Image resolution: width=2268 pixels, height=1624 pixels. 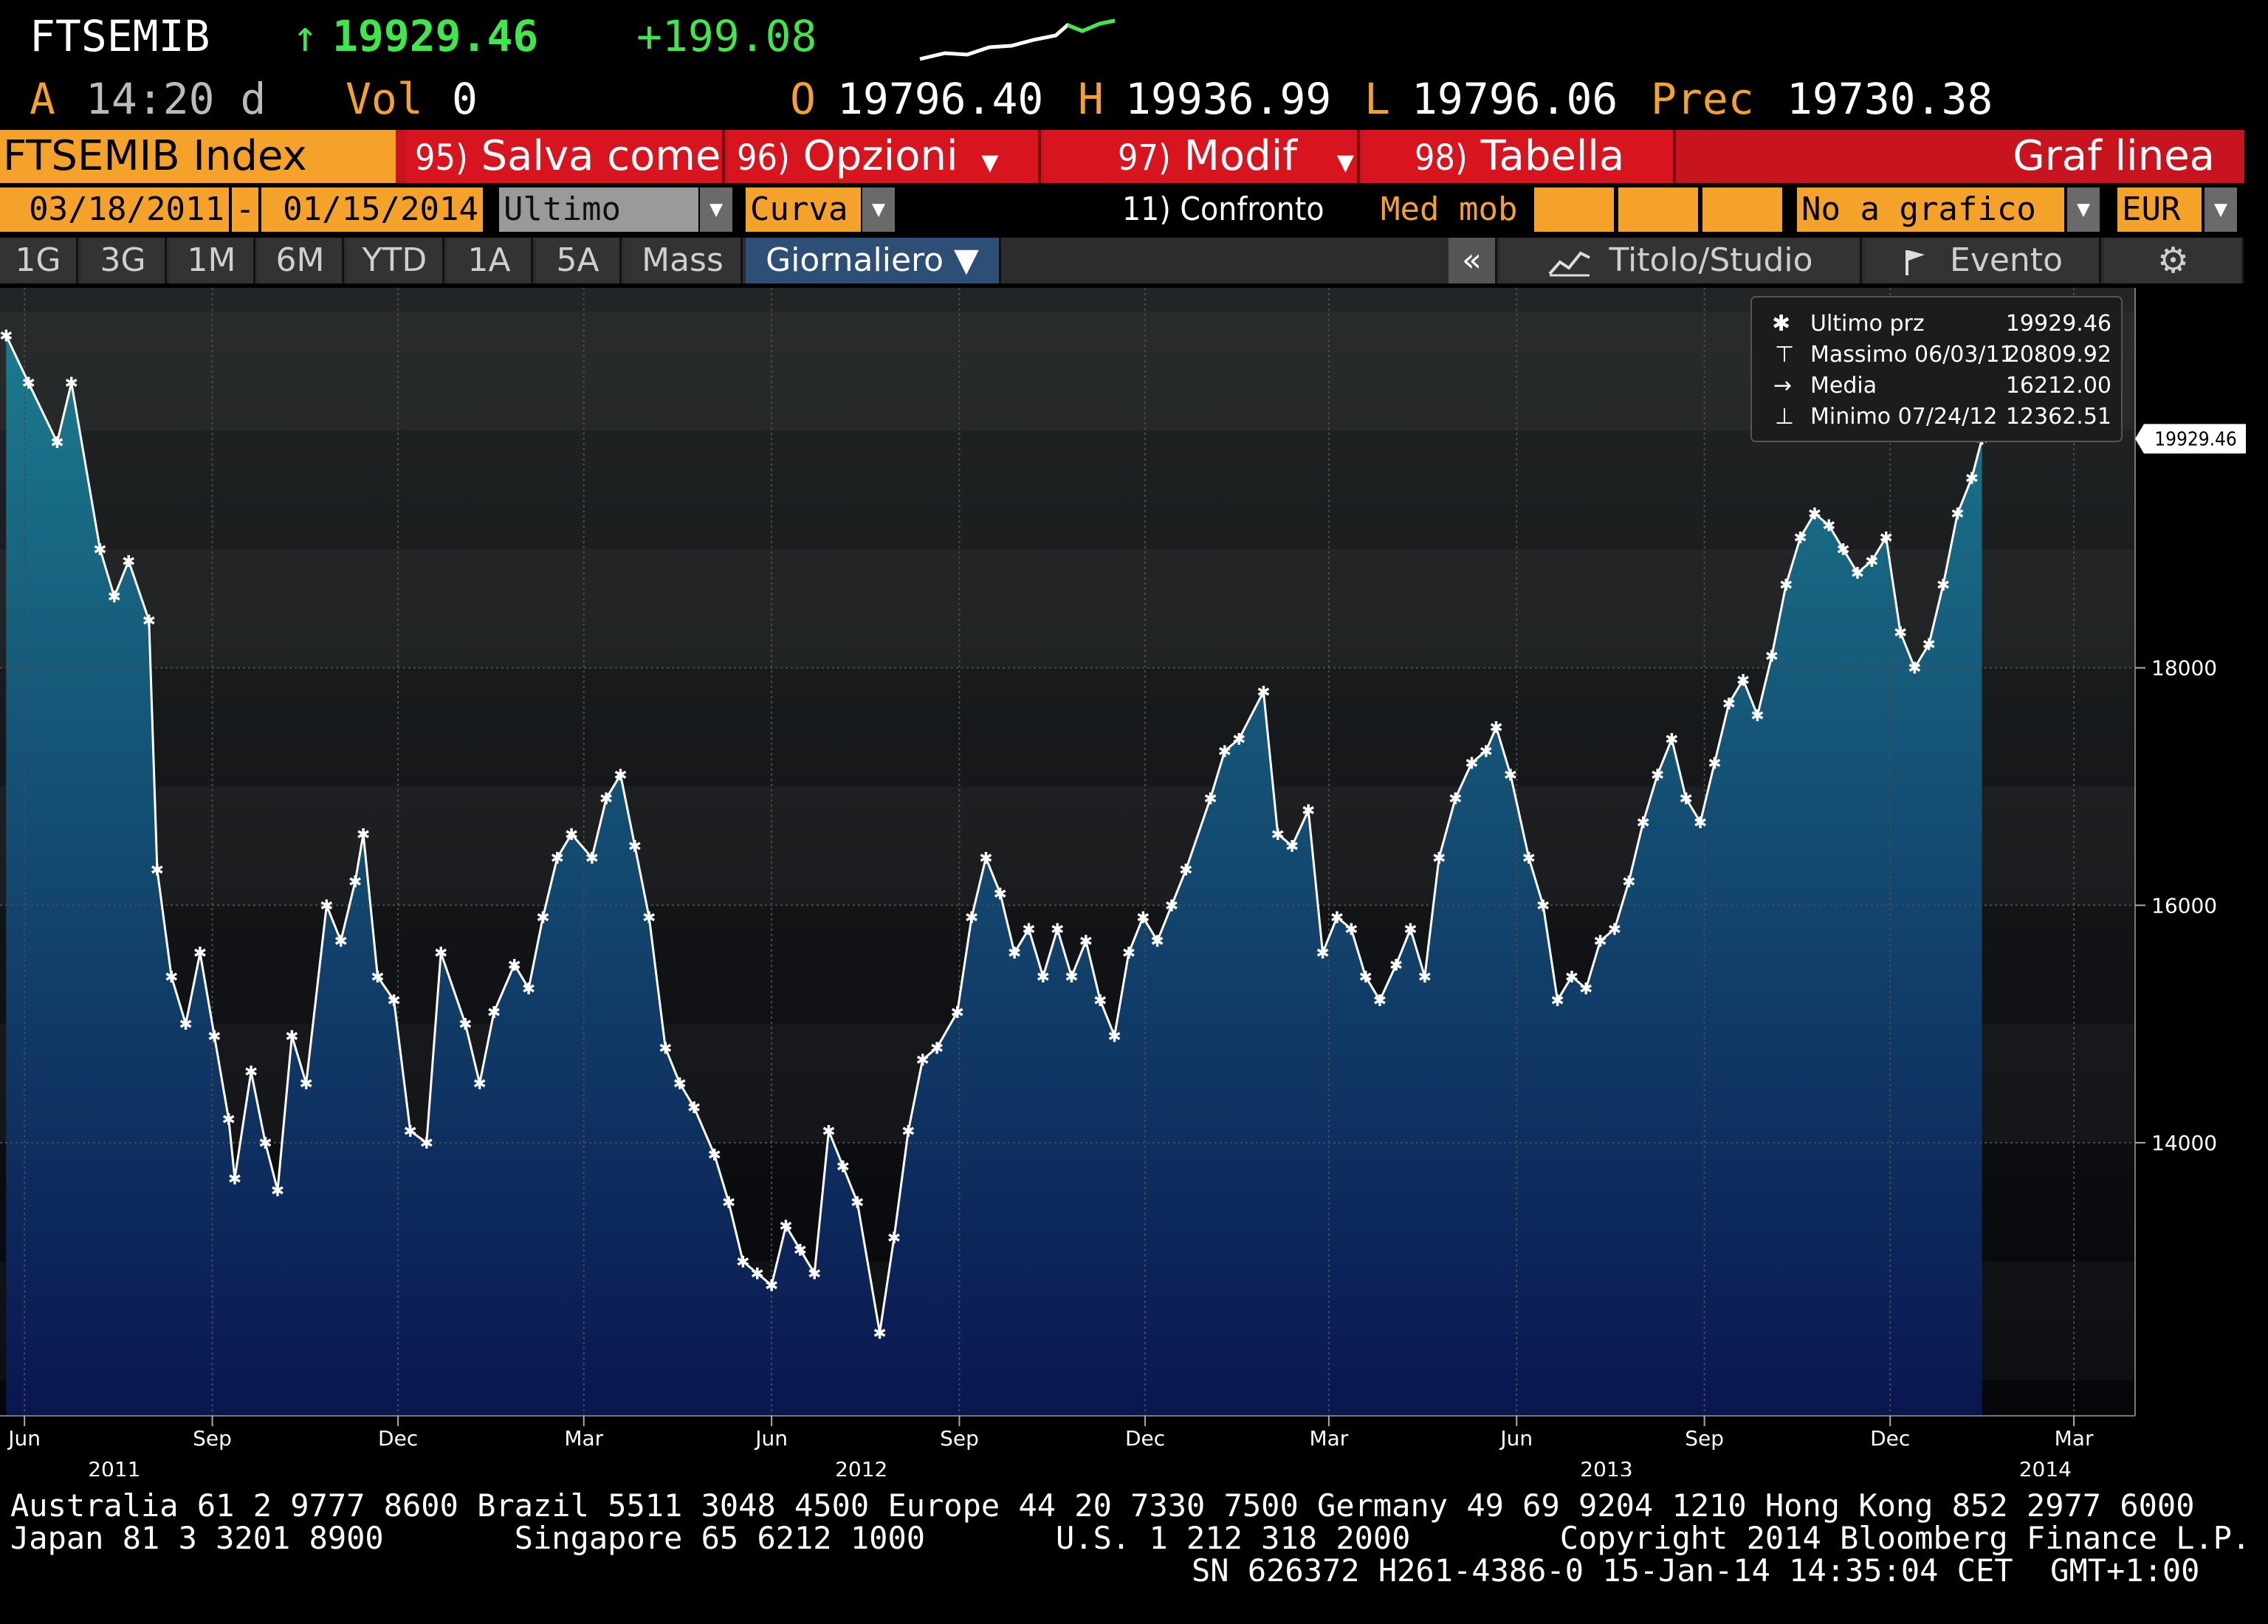 What do you see at coordinates (601, 156) in the screenshot?
I see `save-as-label: Salva come` at bounding box center [601, 156].